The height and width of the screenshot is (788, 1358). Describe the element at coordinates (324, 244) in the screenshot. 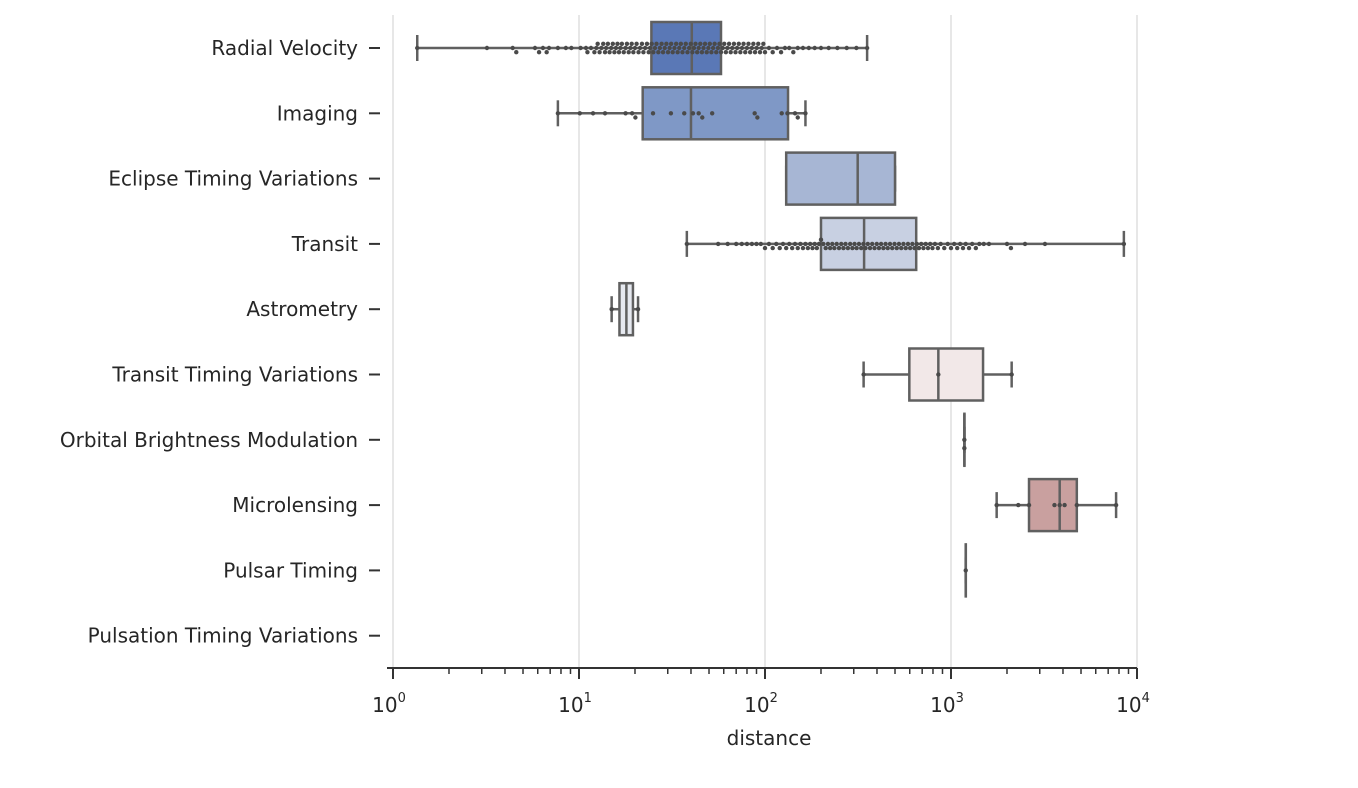

I see `y-tick-label: Transit` at that location.